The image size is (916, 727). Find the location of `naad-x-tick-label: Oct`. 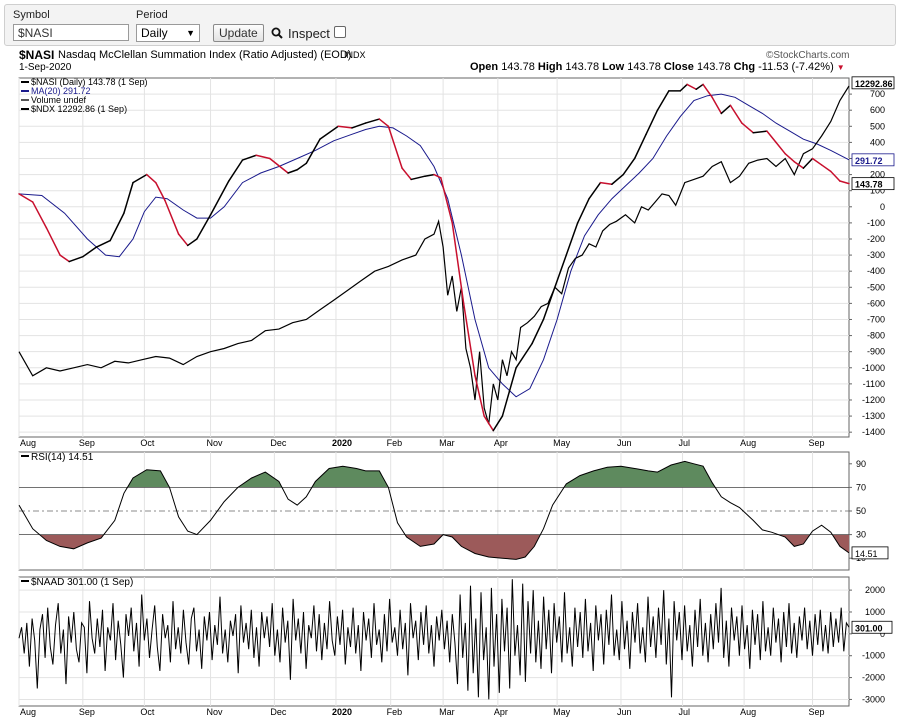

naad-x-tick-label: Oct is located at coordinates (147, 712).